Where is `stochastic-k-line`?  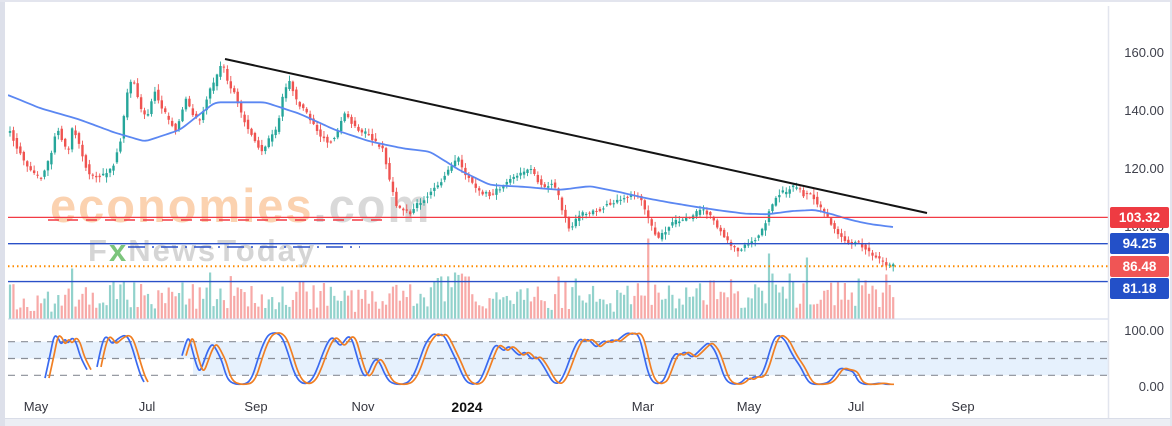 stochastic-k-line is located at coordinates (120, 358).